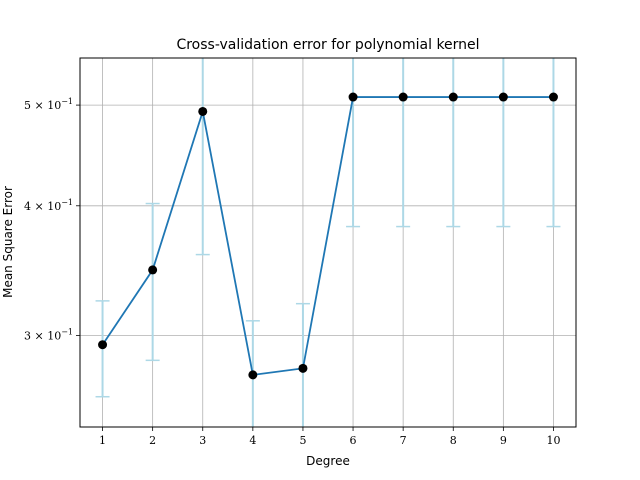 This screenshot has width=640, height=480. Describe the element at coordinates (202, 440) in the screenshot. I see `x-tick-label: 3` at that location.